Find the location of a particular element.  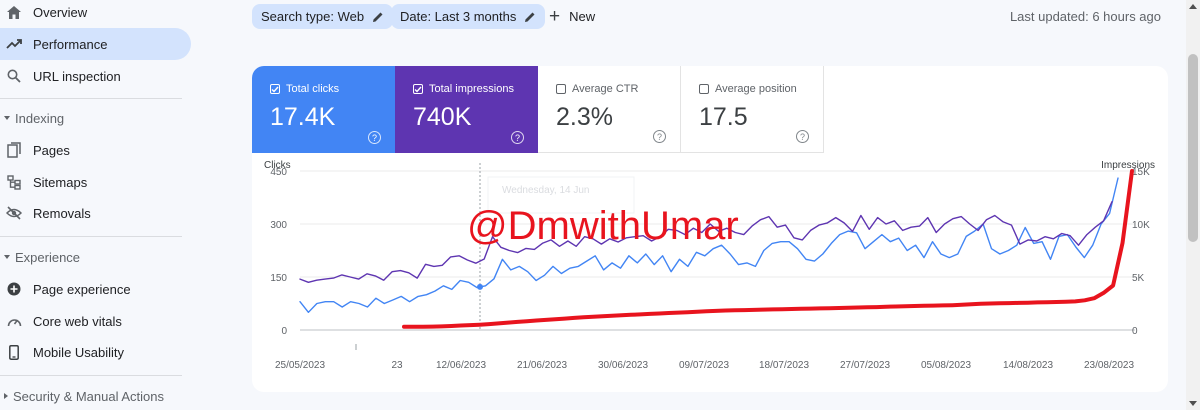

left-tick-label: 0 is located at coordinates (284, 331).